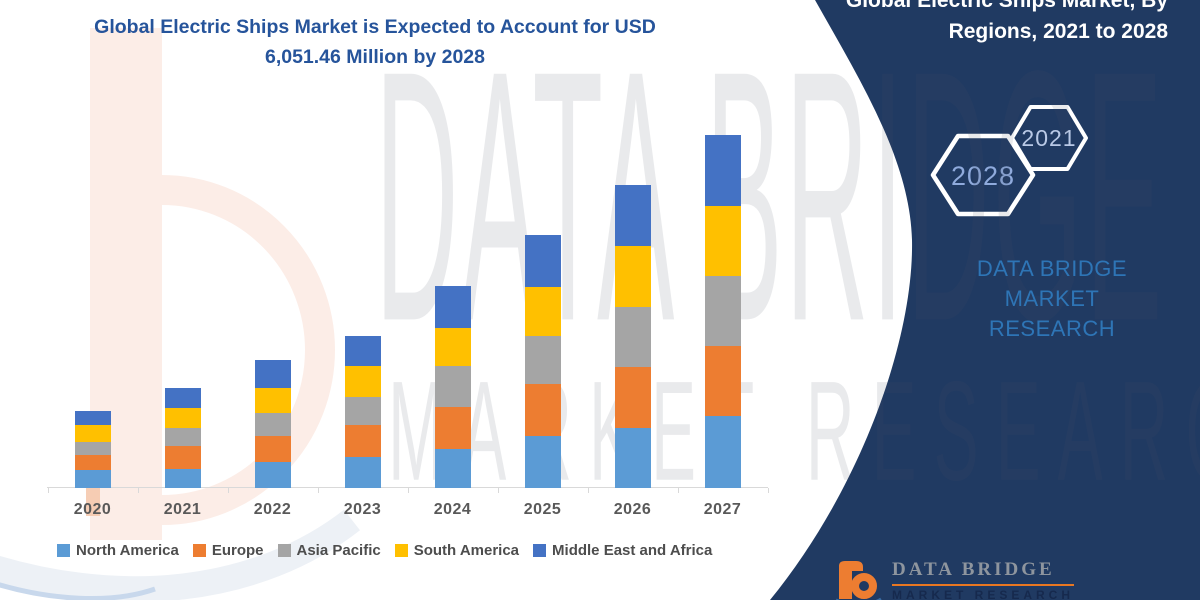  Describe the element at coordinates (542, 410) in the screenshot. I see `bar-segment-2025-europe` at that location.